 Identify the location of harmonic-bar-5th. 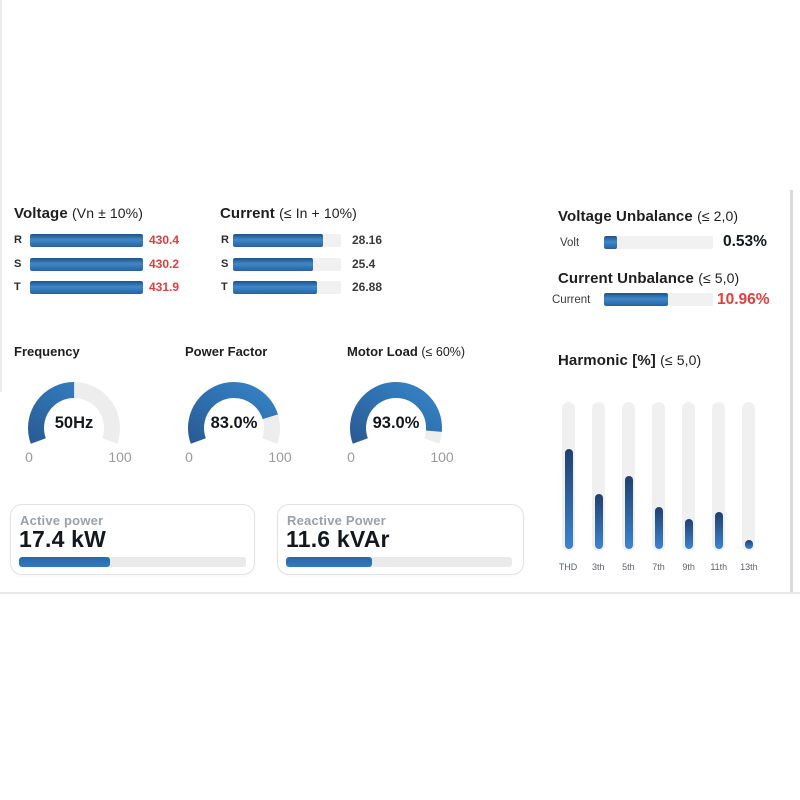
(628, 476).